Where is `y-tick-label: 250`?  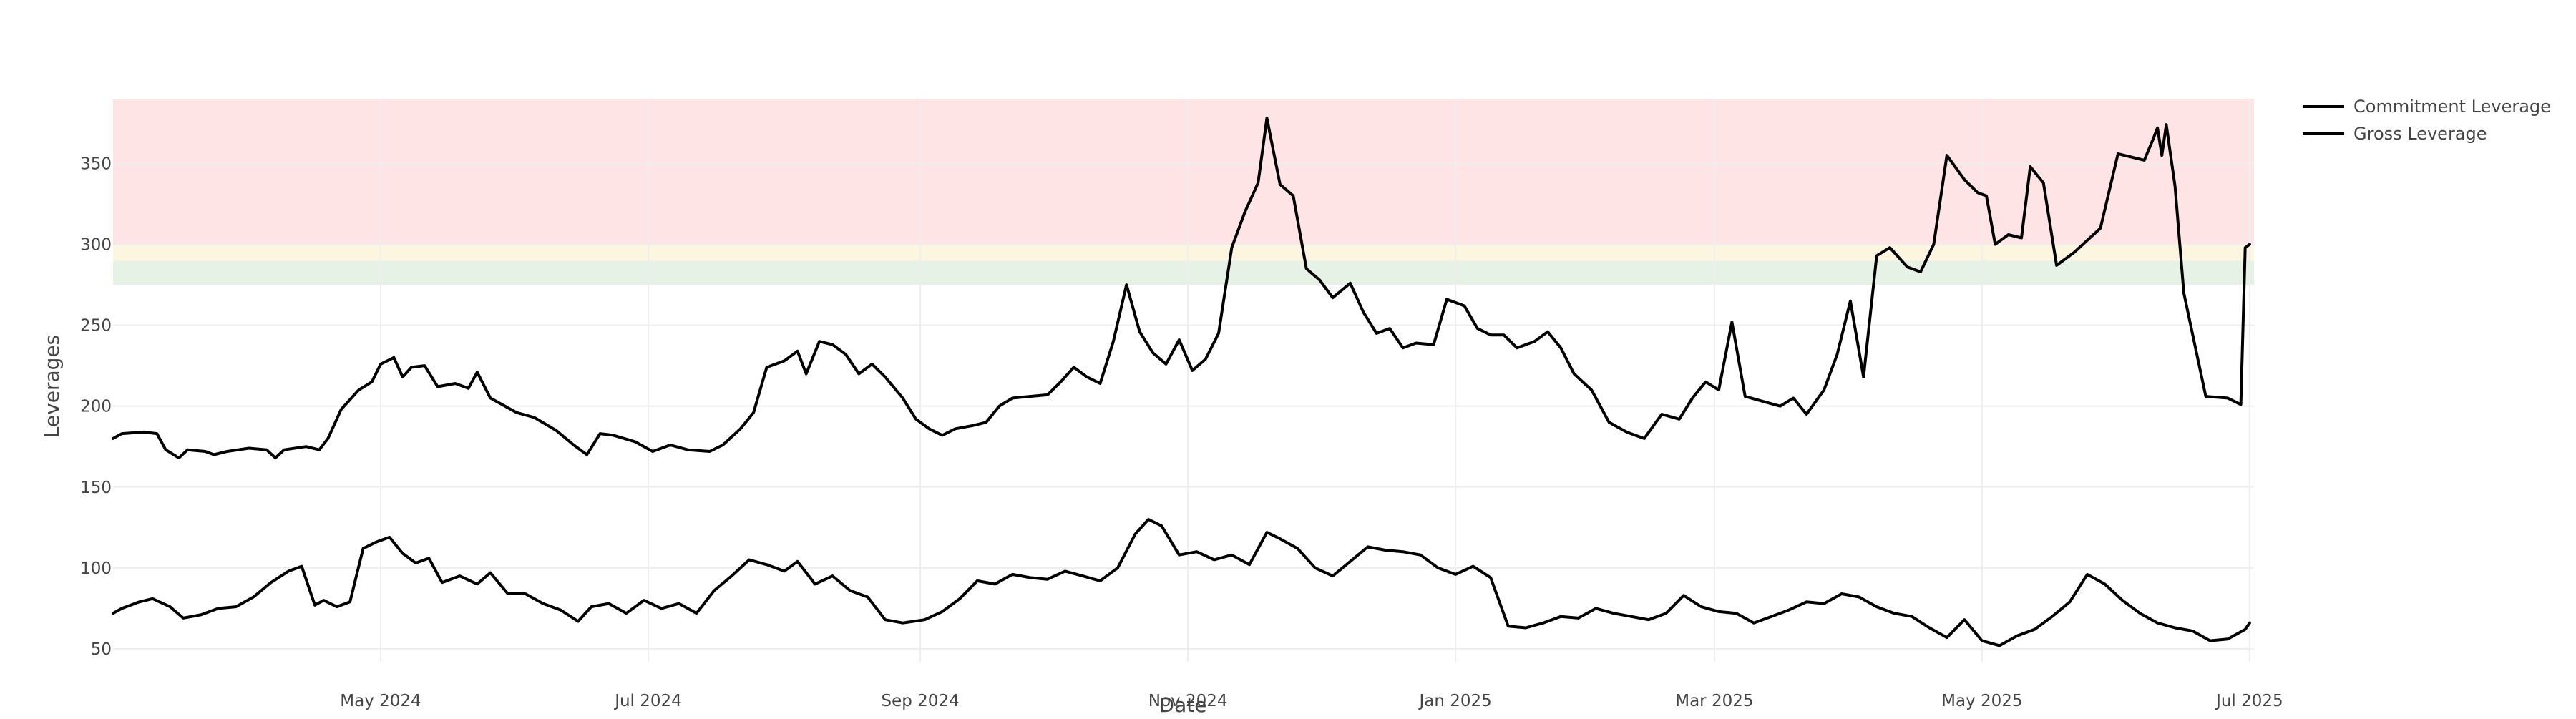
y-tick-label: 250 is located at coordinates (96, 326).